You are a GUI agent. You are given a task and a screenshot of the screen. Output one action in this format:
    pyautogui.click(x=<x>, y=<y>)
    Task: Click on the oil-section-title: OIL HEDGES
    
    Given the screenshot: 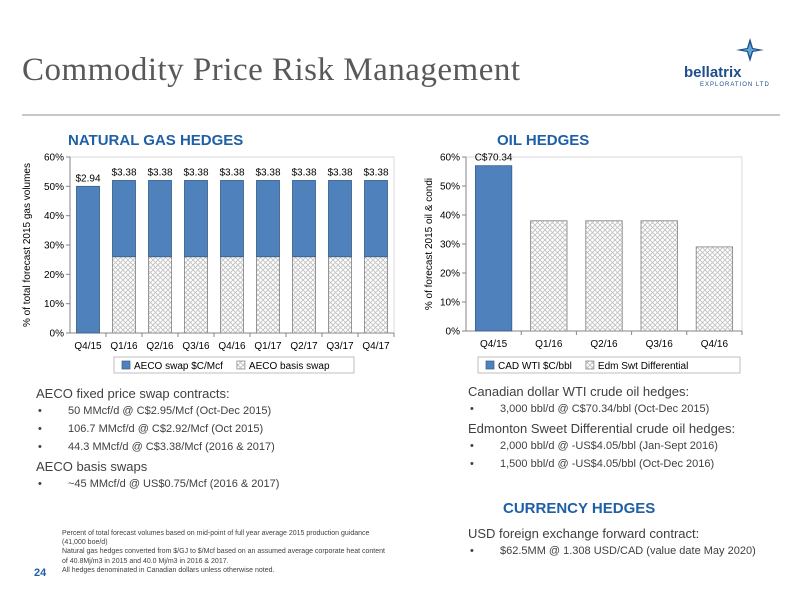 What is the action you would take?
    pyautogui.click(x=543, y=140)
    